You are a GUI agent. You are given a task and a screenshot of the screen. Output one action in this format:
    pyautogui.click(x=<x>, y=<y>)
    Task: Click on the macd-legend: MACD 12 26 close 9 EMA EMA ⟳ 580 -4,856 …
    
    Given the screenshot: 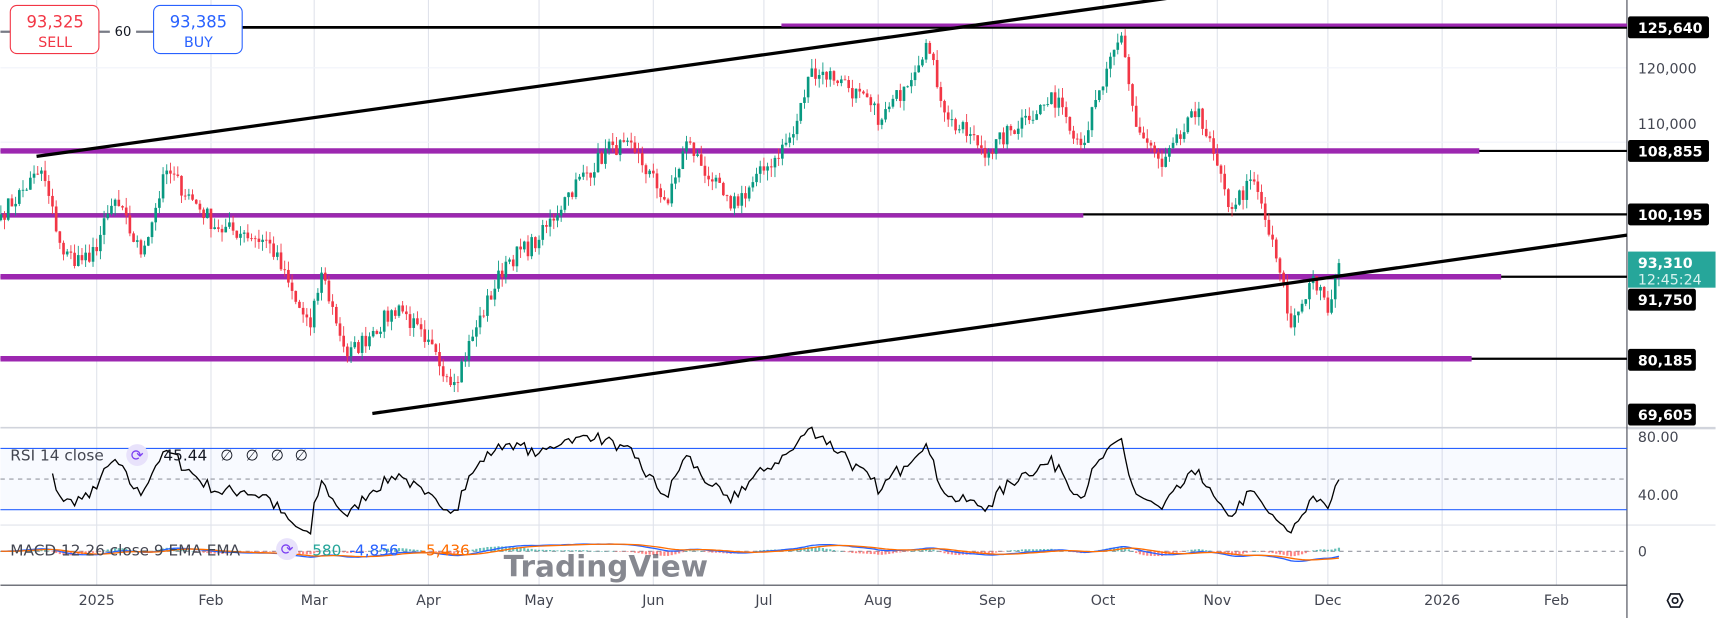 What is the action you would take?
    pyautogui.click(x=240, y=549)
    